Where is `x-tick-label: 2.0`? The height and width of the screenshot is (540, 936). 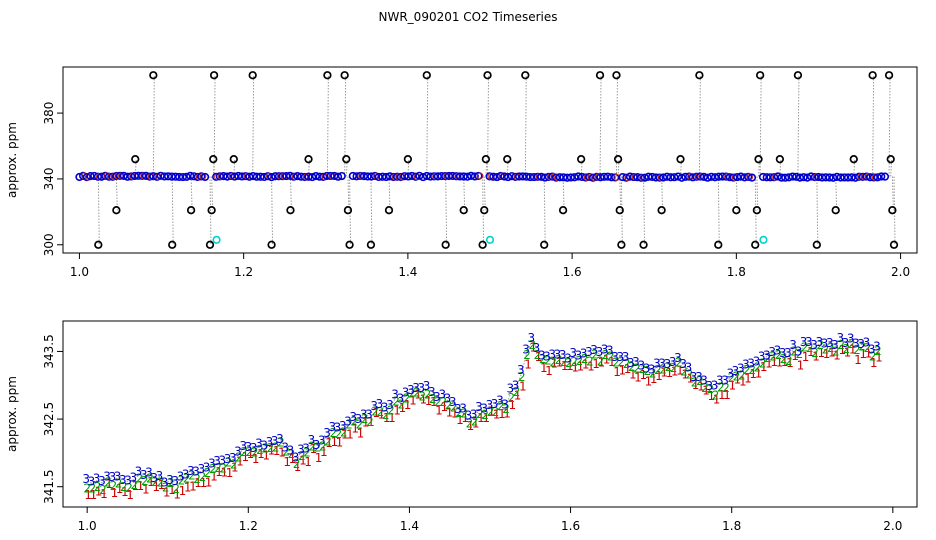
x-tick-label: 2.0 is located at coordinates (892, 526).